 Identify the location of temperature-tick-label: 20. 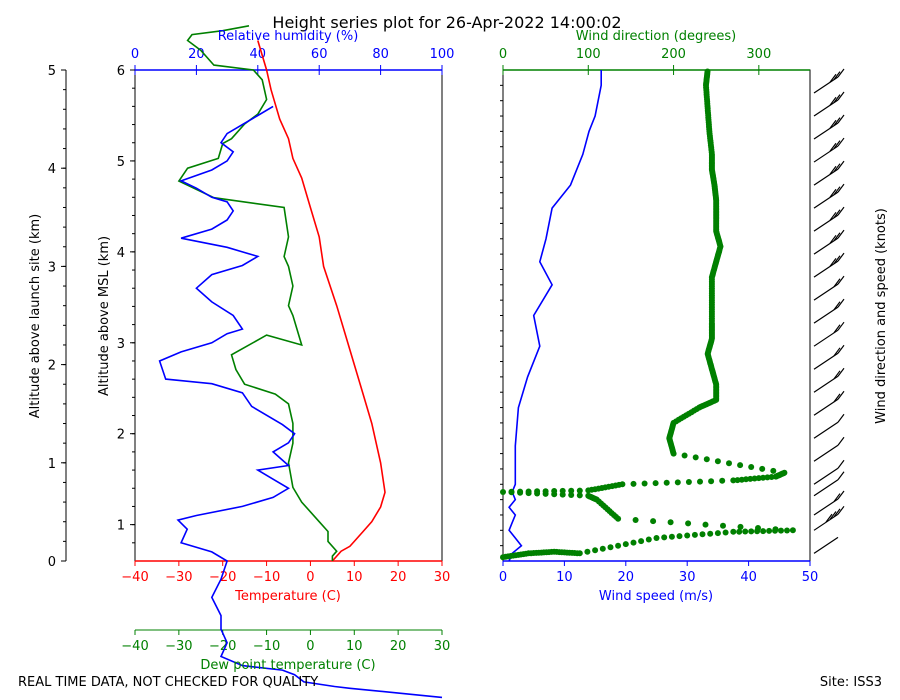
(398, 577).